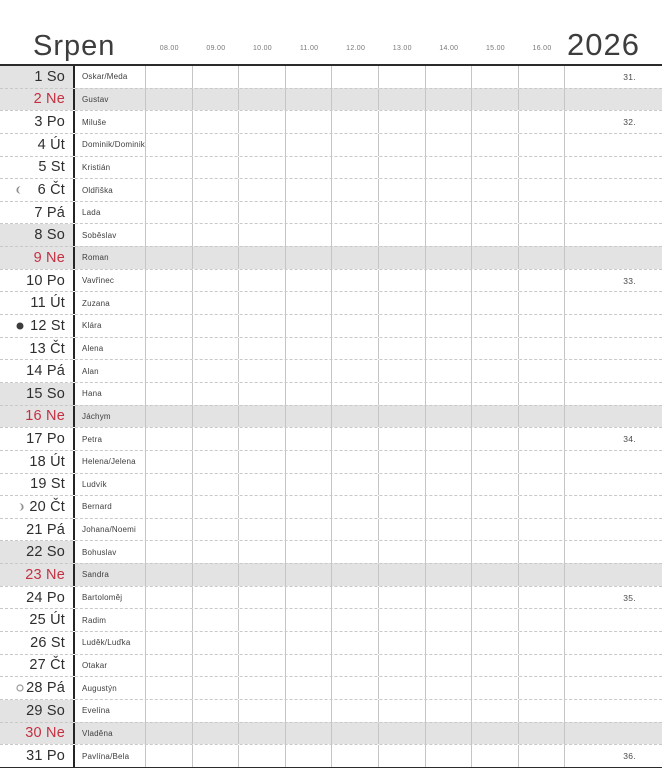 The height and width of the screenshot is (768, 665). What do you see at coordinates (20, 190) in the screenshot?
I see `last-quarter-moon-icon` at bounding box center [20, 190].